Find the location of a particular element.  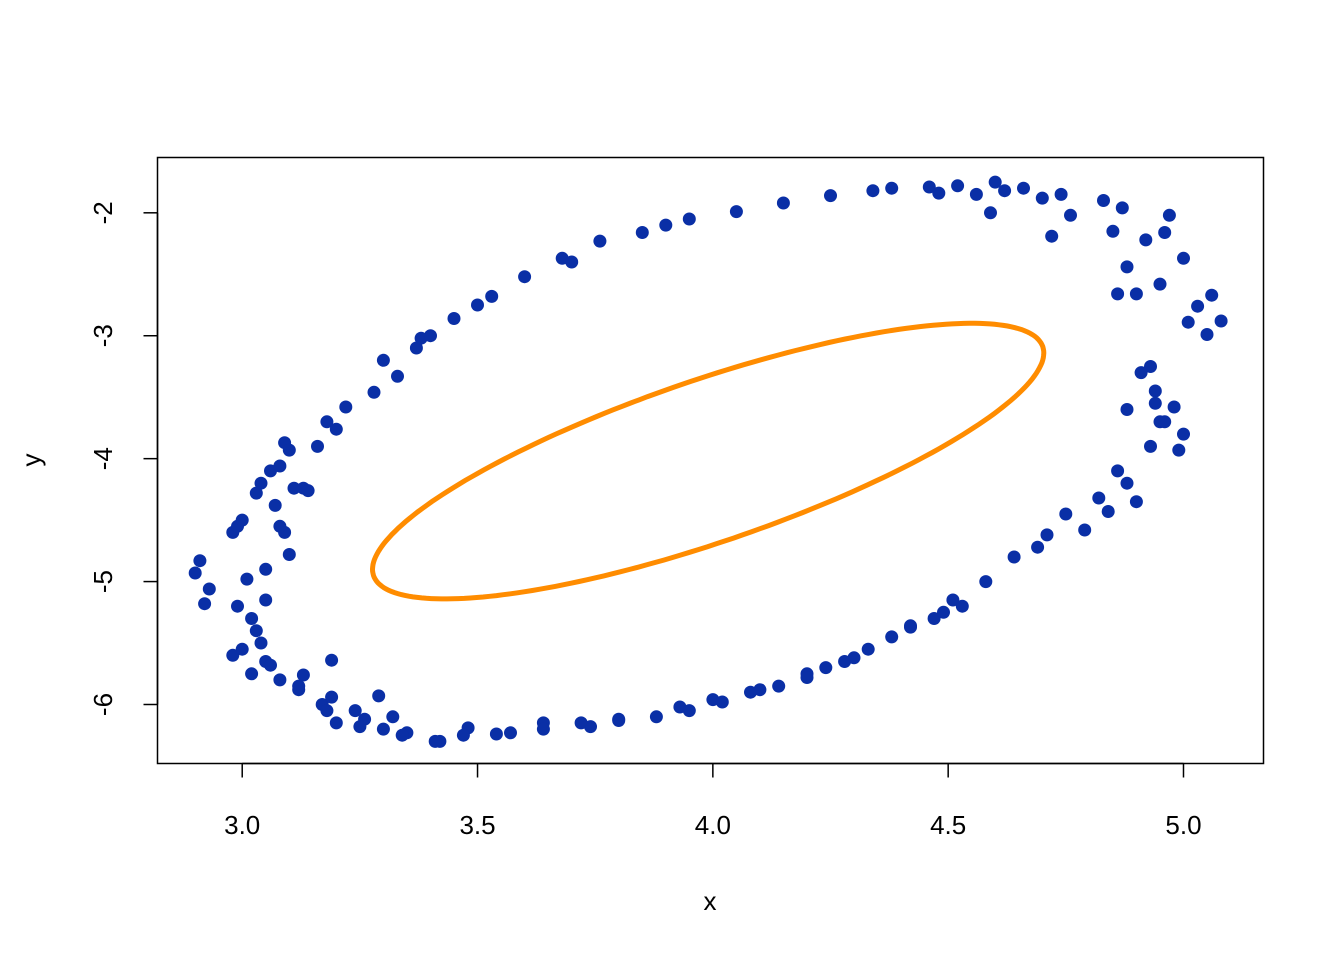

x-tick-label: 3.0 is located at coordinates (242, 825).